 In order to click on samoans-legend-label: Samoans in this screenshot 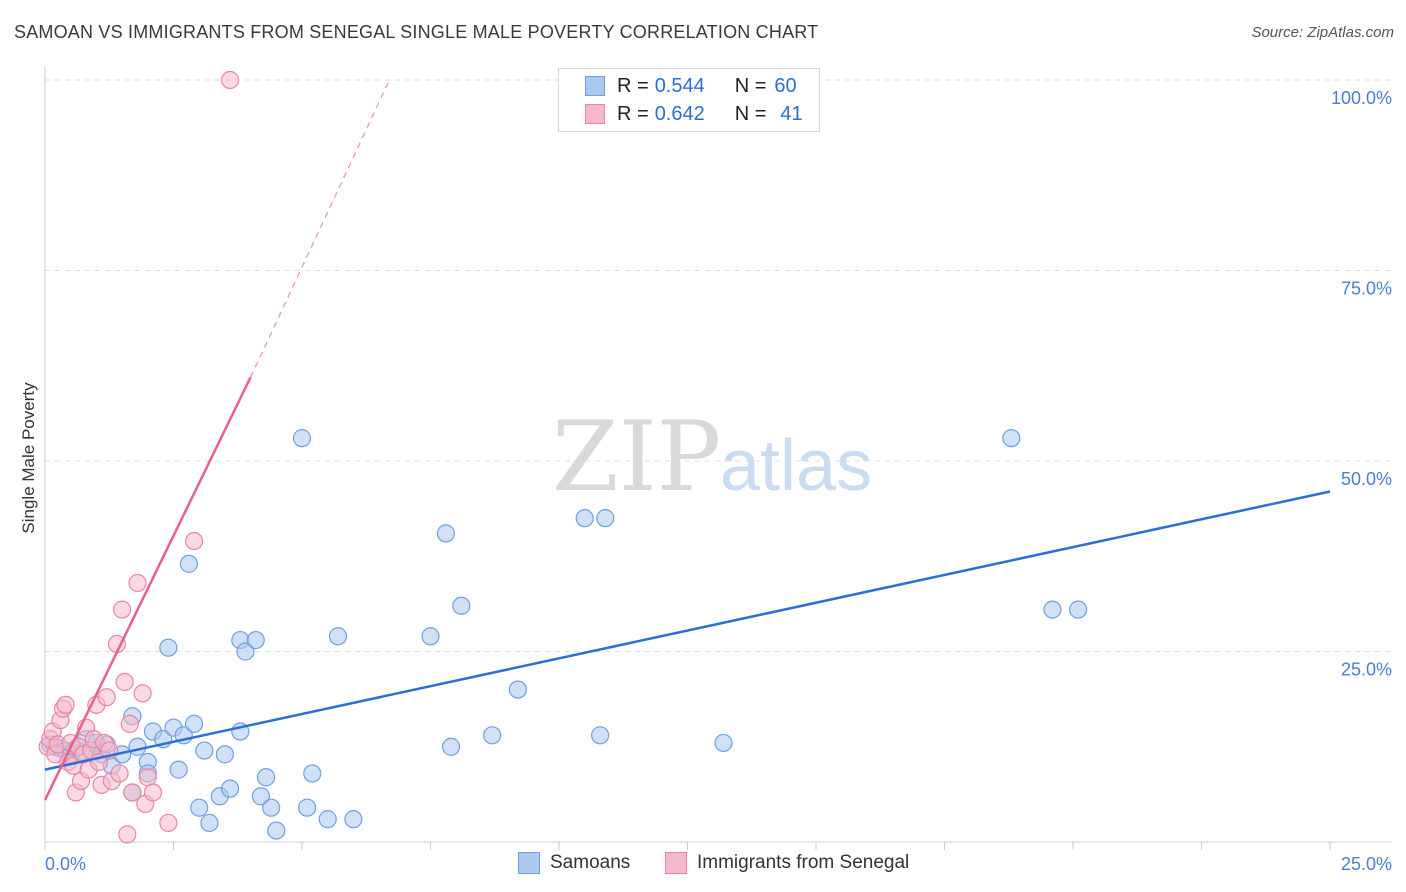, I will do `click(590, 862)`.